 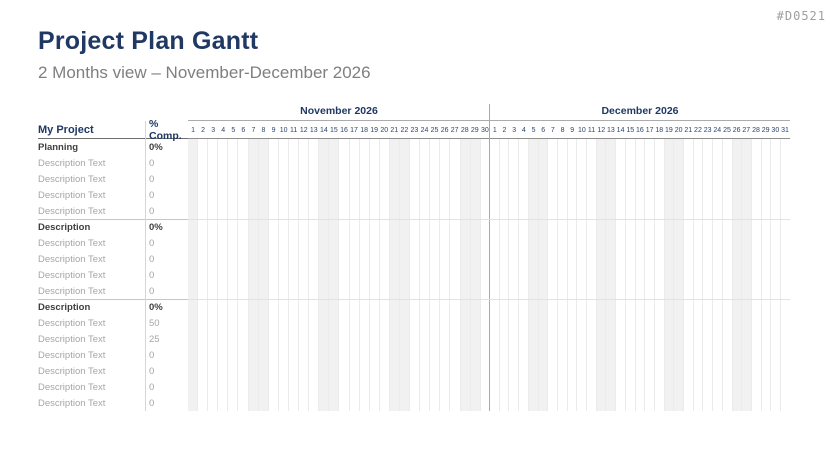 What do you see at coordinates (58, 147) in the screenshot?
I see `row-label: Planning` at bounding box center [58, 147].